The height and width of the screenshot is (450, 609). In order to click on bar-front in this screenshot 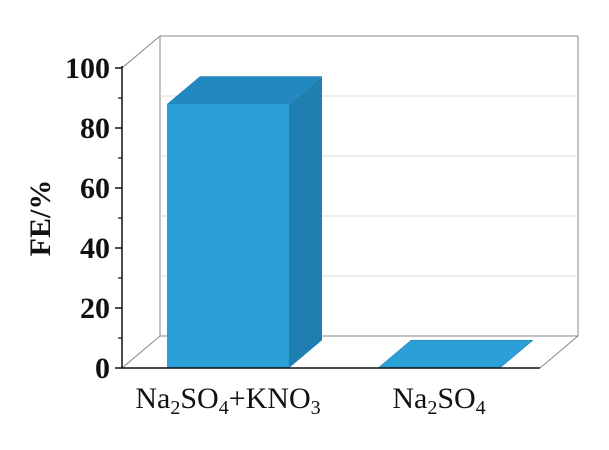, I will do `click(228, 236)`.